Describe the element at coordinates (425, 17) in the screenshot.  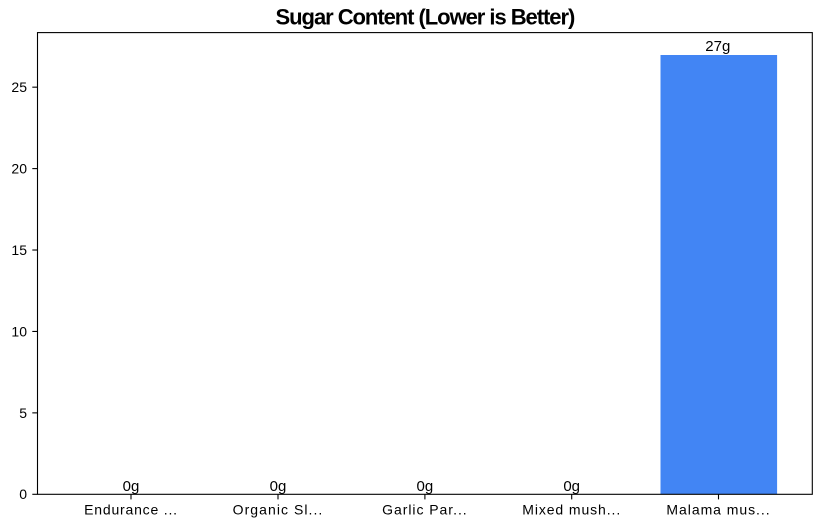
I see `svg-text:Sugar Content (Lower is Better: Sugar Content (Lower is Better)` at that location.